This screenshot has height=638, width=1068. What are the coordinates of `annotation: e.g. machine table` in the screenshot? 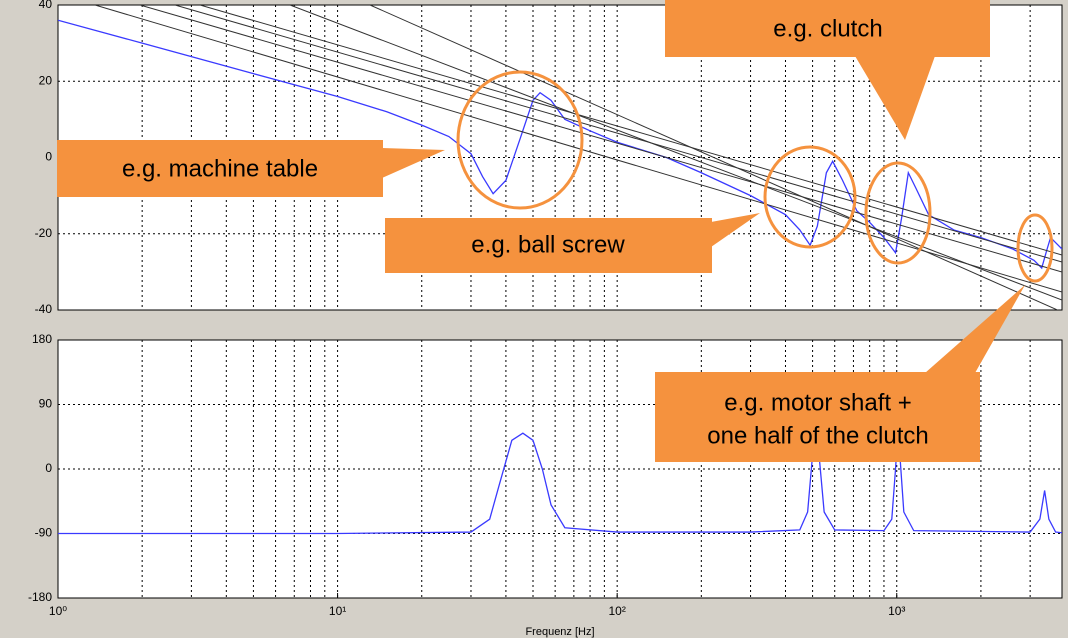 It's located at (220, 168).